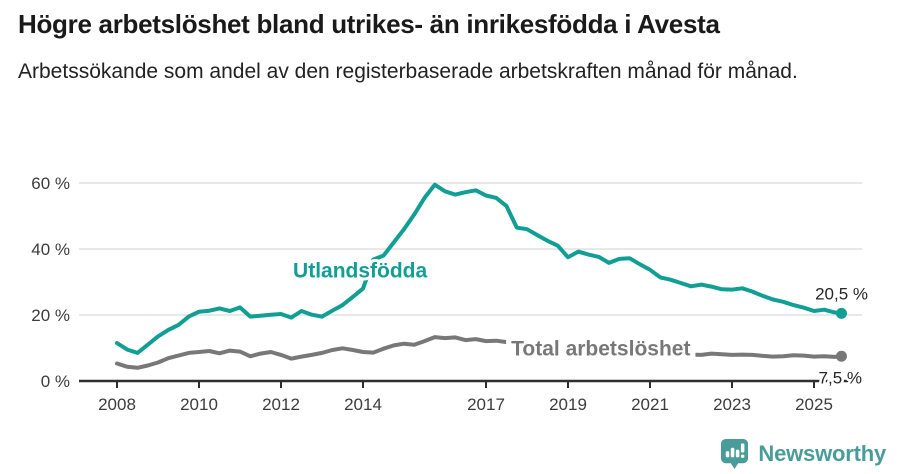  What do you see at coordinates (363, 404) in the screenshot?
I see `x-axis-tick-label: 2014` at bounding box center [363, 404].